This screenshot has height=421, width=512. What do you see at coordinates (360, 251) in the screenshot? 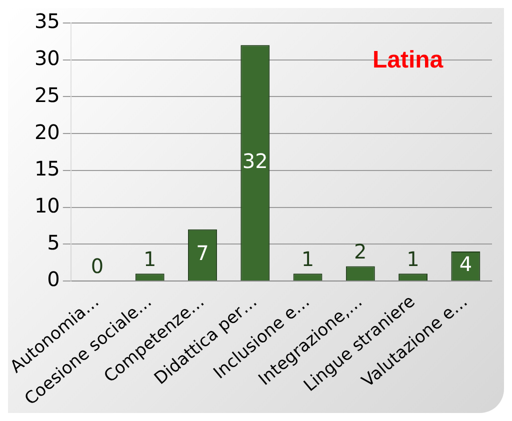
I see `data-label: 2` at bounding box center [360, 251].